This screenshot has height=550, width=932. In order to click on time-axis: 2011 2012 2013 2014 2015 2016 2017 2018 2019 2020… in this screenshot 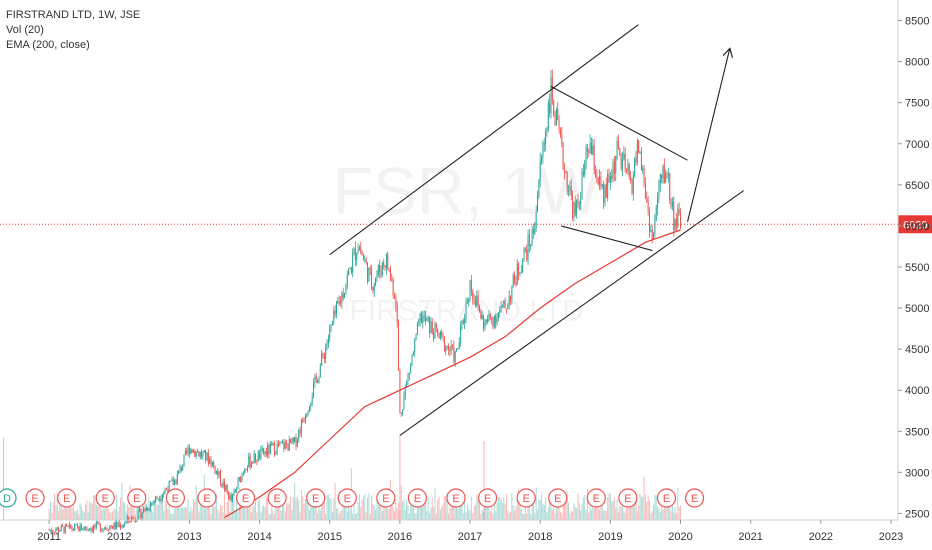, I will do `click(451, 531)`.